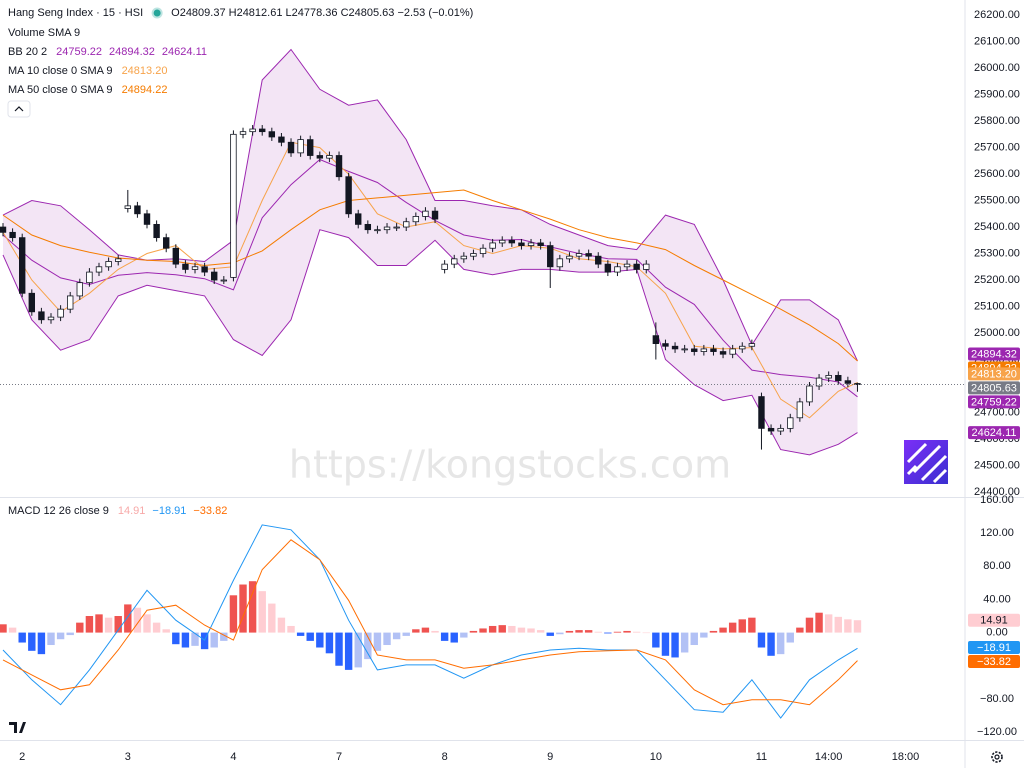 The width and height of the screenshot is (1024, 768). What do you see at coordinates (997, 492) in the screenshot?
I see `y-tick-label: 24400.00` at bounding box center [997, 492].